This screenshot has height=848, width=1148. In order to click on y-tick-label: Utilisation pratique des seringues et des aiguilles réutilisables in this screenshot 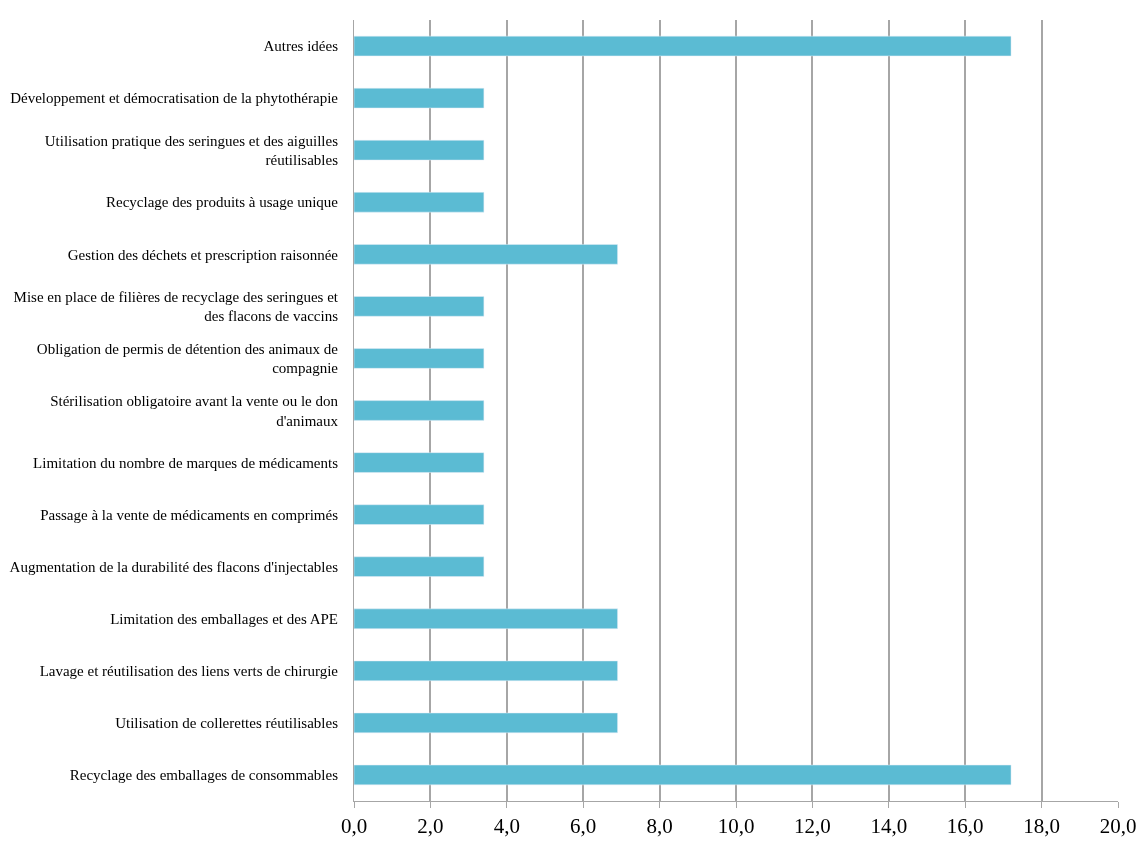, I will do `click(191, 150)`.